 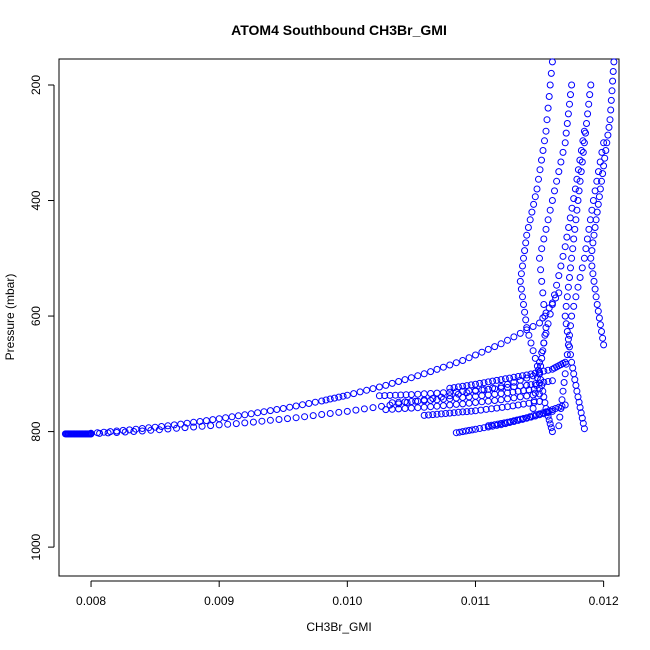 What do you see at coordinates (338, 627) in the screenshot?
I see `x-axis-label: CH3Br_GMI` at bounding box center [338, 627].